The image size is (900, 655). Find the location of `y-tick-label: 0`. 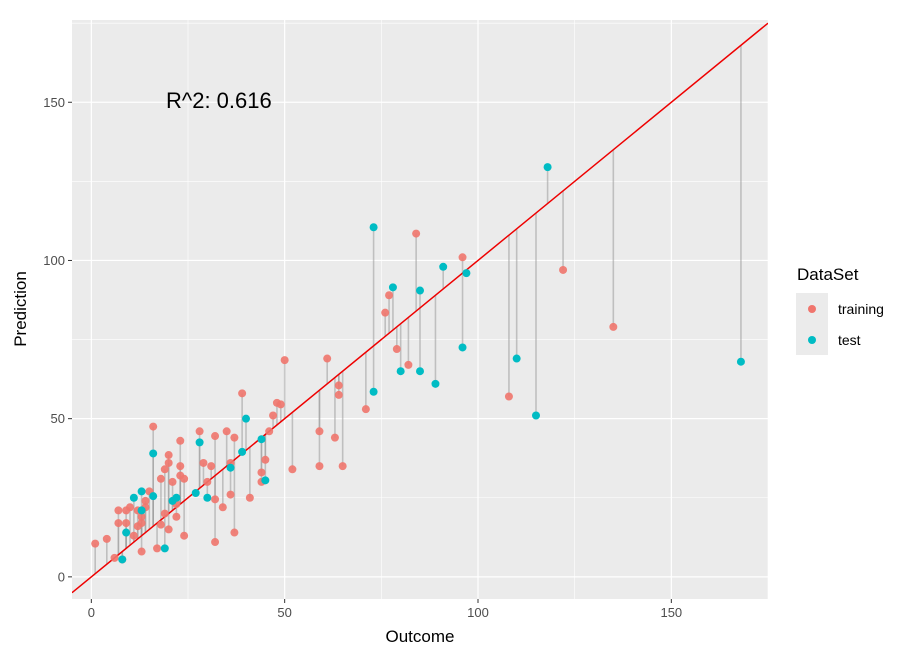

y-tick-label: 0 is located at coordinates (61, 576).